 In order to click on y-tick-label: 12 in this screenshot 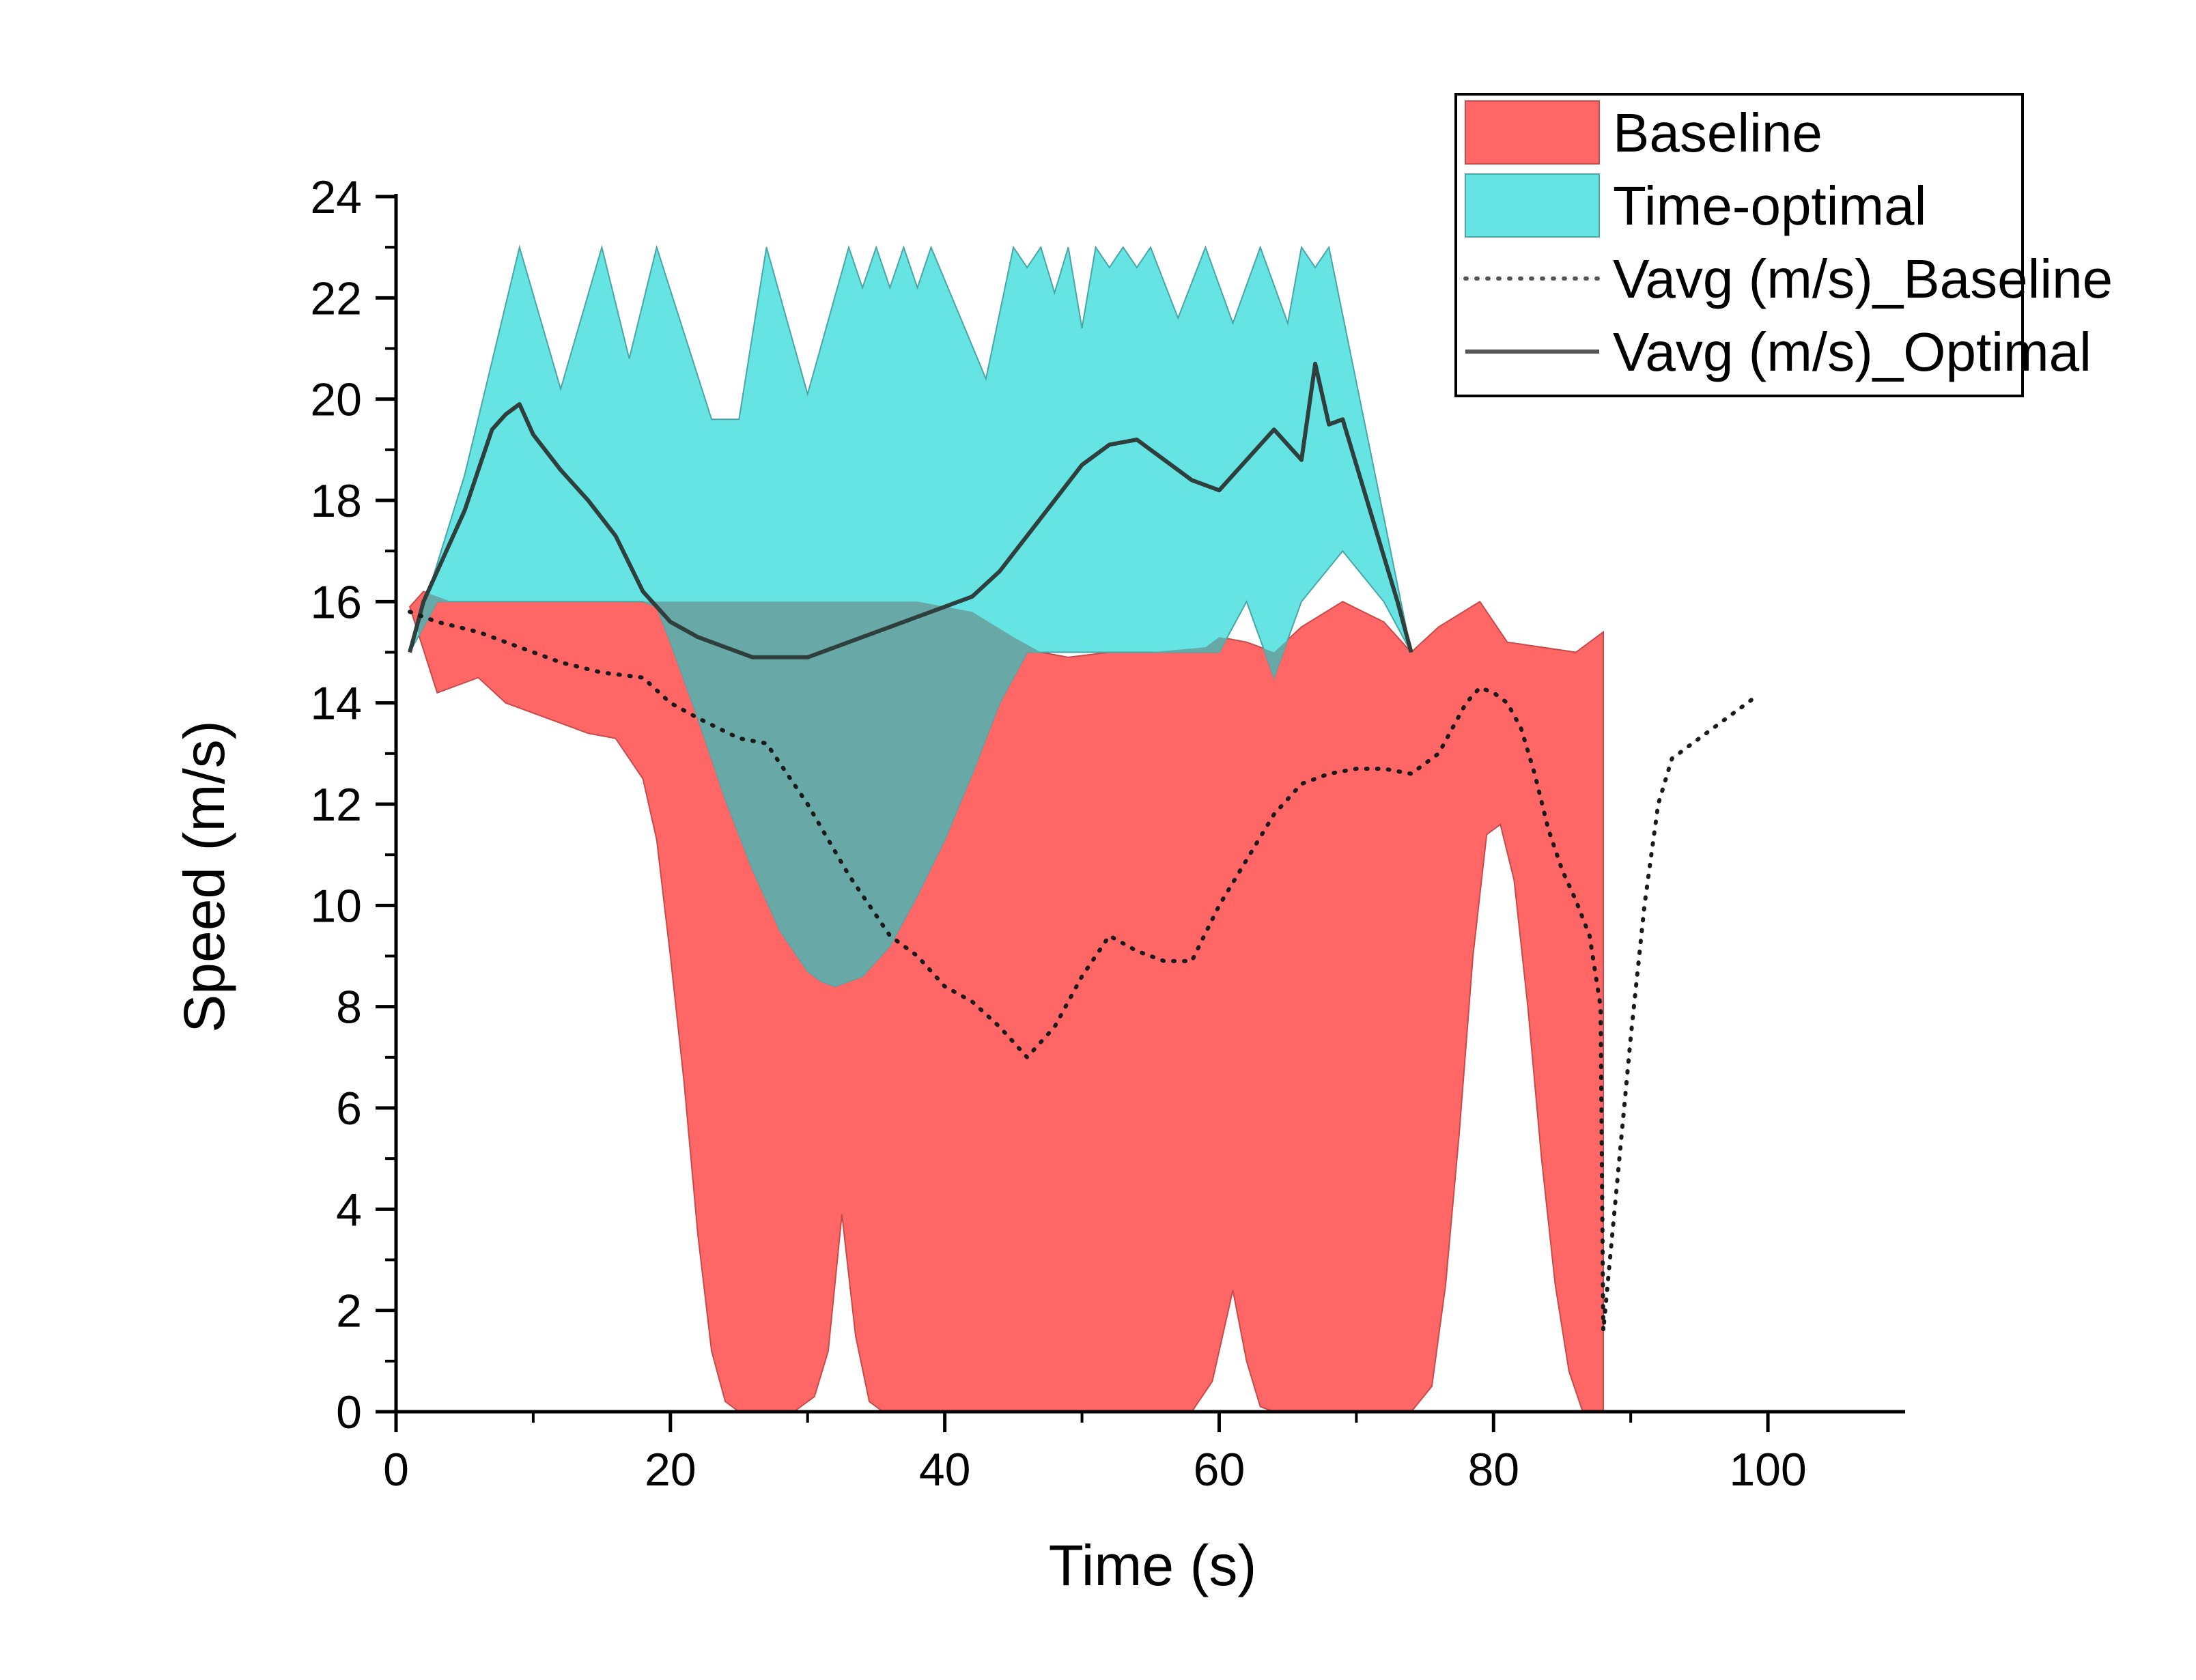, I will do `click(336, 805)`.